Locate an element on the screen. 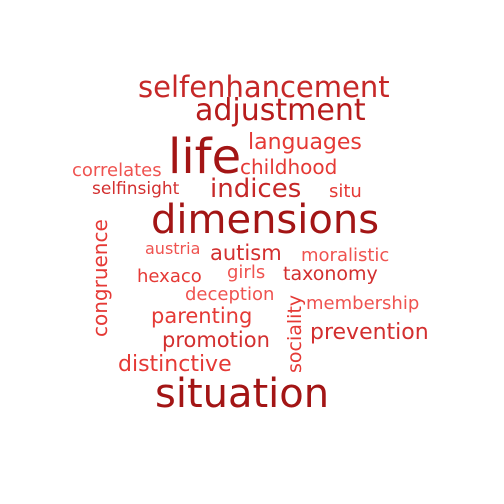  word-situation: situation is located at coordinates (242, 394).